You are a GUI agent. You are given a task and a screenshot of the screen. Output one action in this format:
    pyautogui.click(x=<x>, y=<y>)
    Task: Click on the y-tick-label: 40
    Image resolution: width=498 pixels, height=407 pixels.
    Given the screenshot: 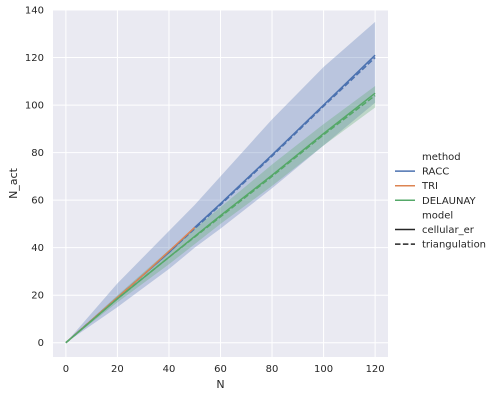 What is the action you would take?
    pyautogui.click(x=37, y=248)
    